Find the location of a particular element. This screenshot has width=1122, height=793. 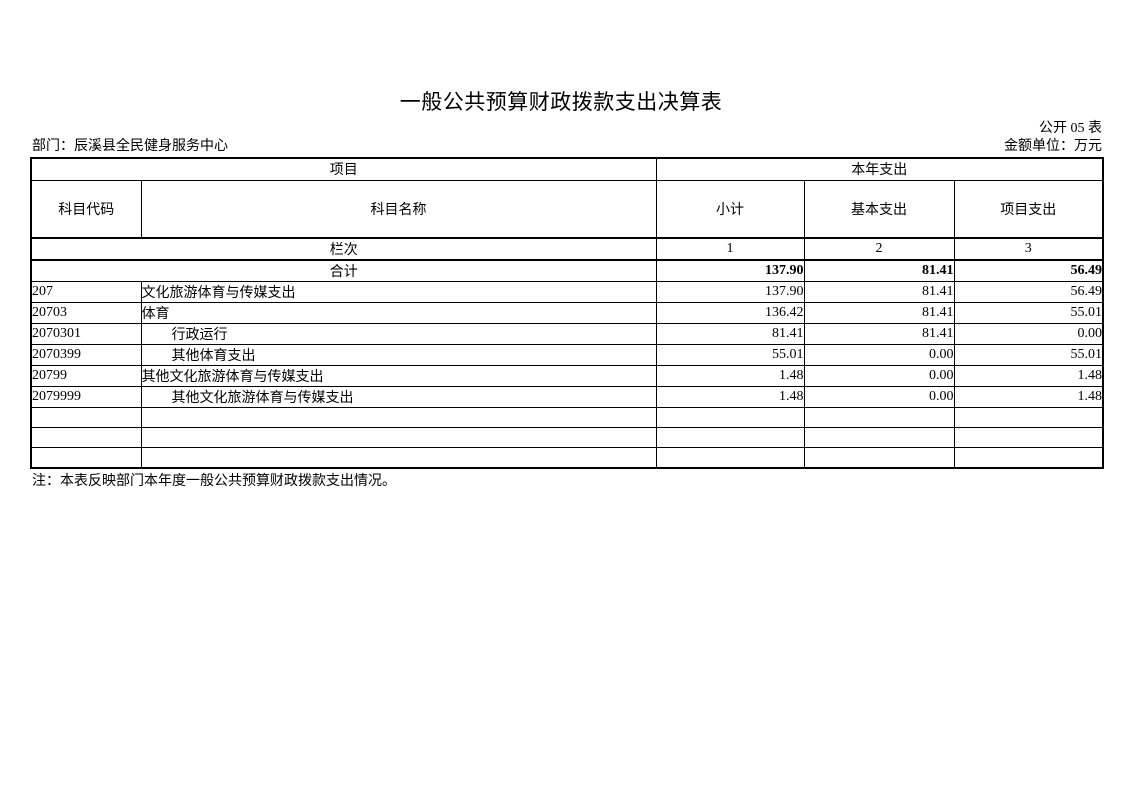

header-project-expense: 项目支出 is located at coordinates (1028, 209).